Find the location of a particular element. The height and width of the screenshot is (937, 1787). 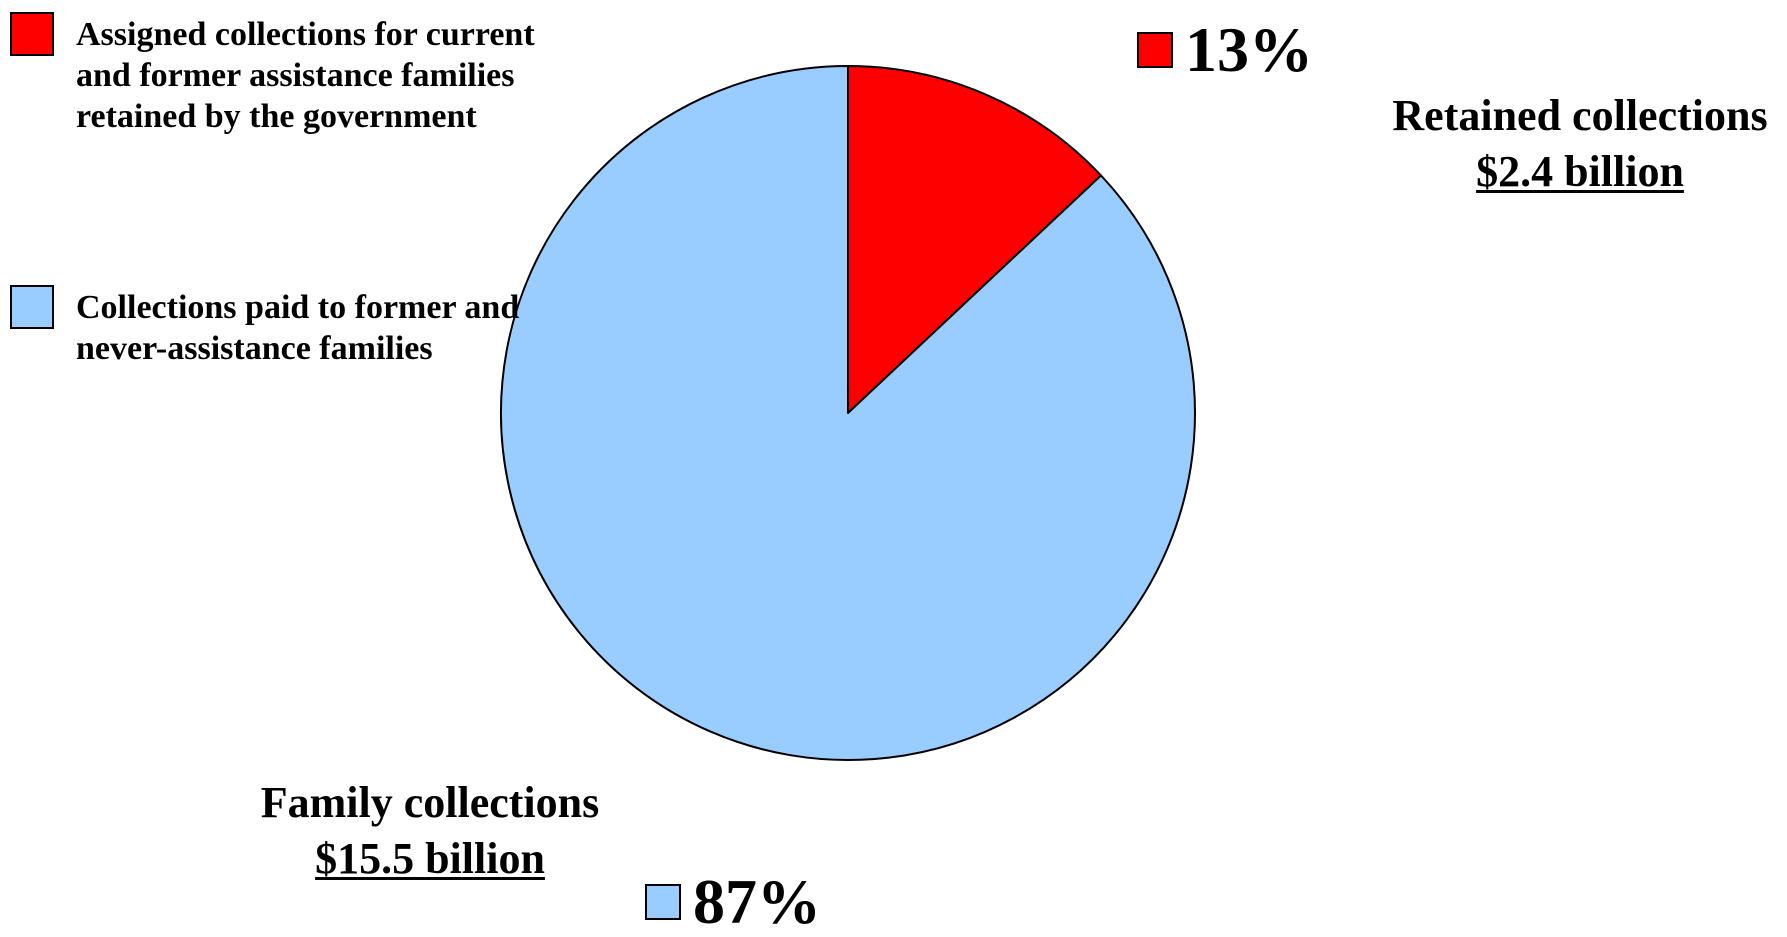

legend-swatch-family is located at coordinates (32, 307).